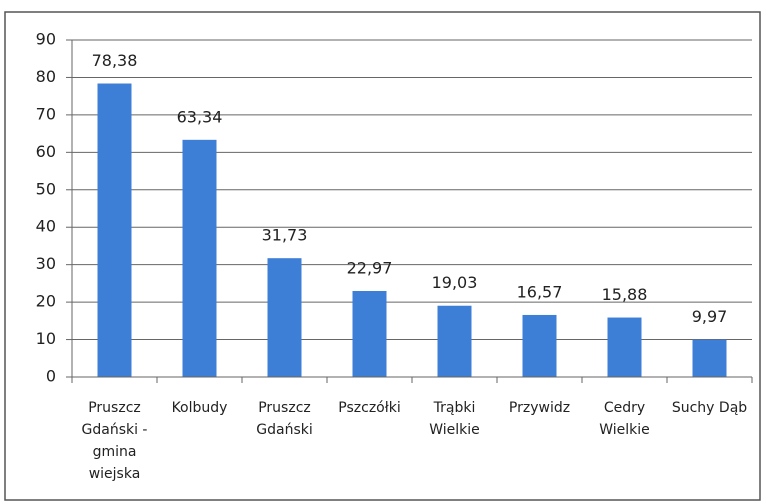  What do you see at coordinates (46, 188) in the screenshot?
I see `y-tick-label: 50` at bounding box center [46, 188].